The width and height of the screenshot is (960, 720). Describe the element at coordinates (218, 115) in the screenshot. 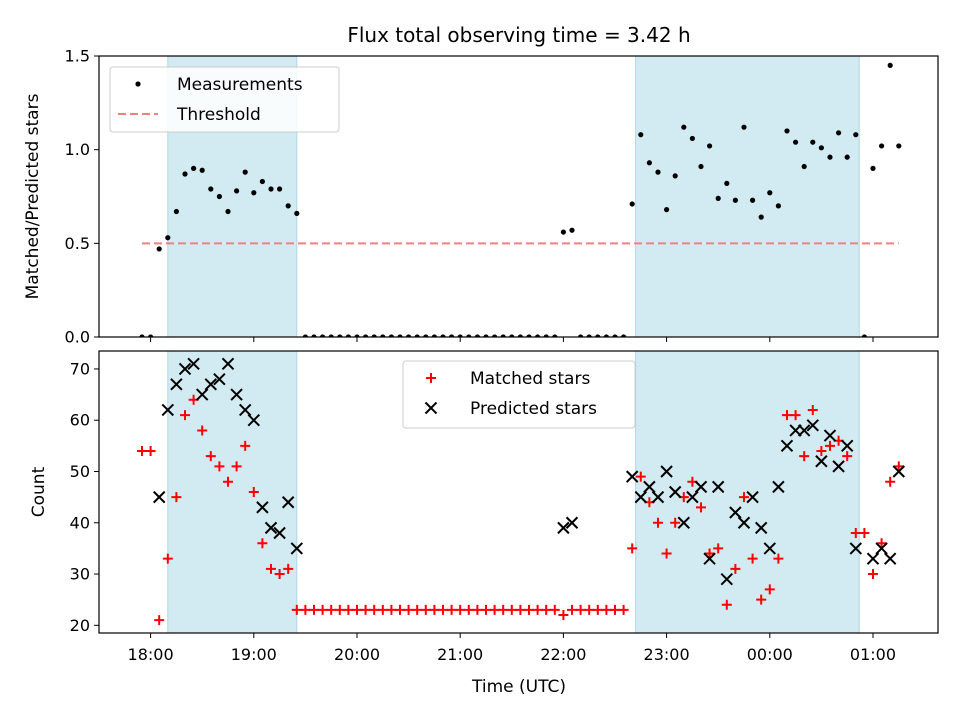

I see `legend-label-threshold: Threshold` at that location.